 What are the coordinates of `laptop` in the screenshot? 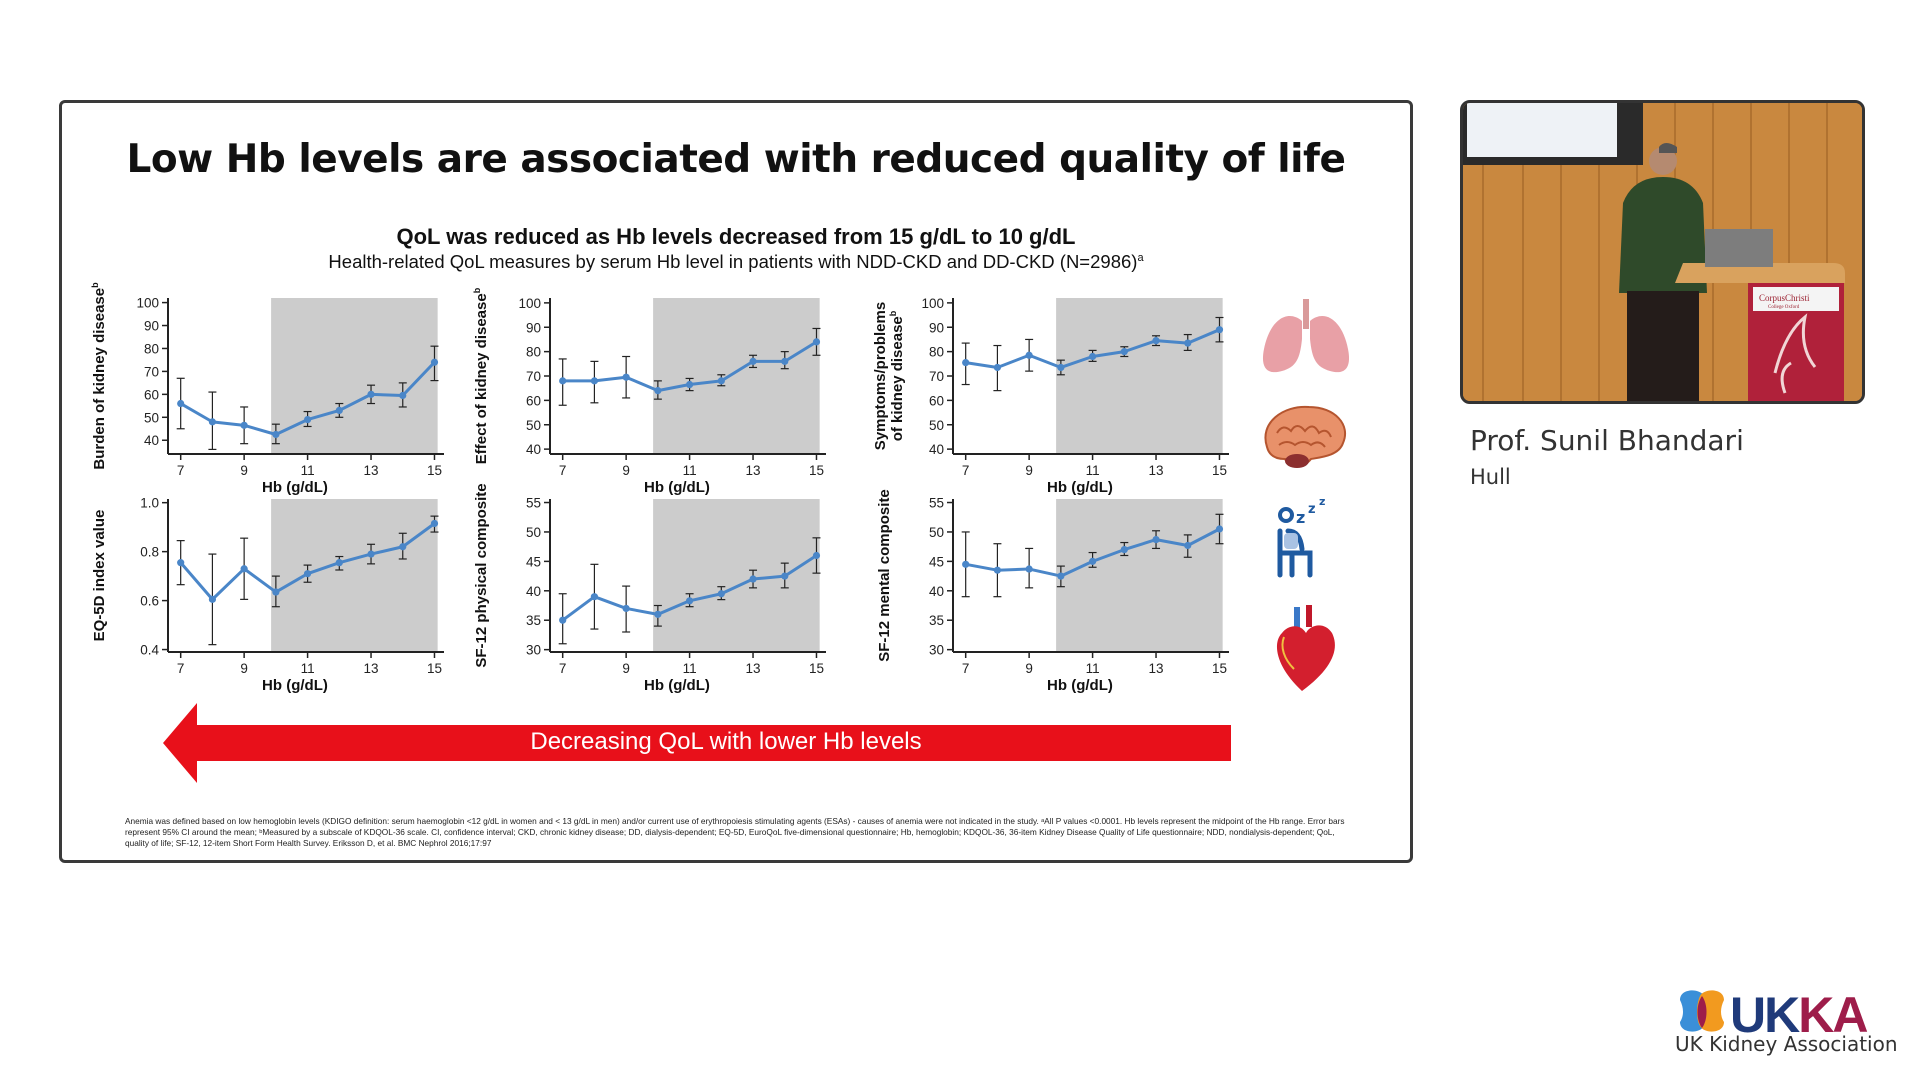 It's located at (1739, 248).